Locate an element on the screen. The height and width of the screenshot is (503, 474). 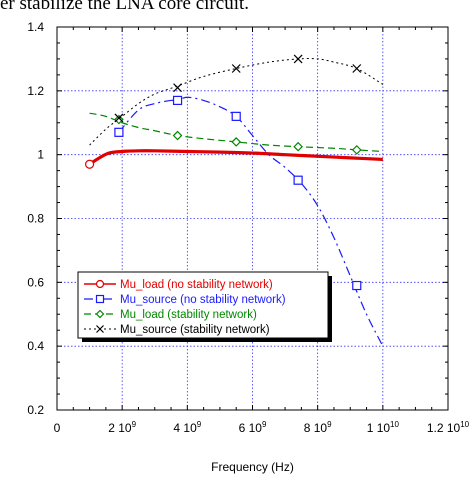
x-tick-label: 0 is located at coordinates (57, 428).